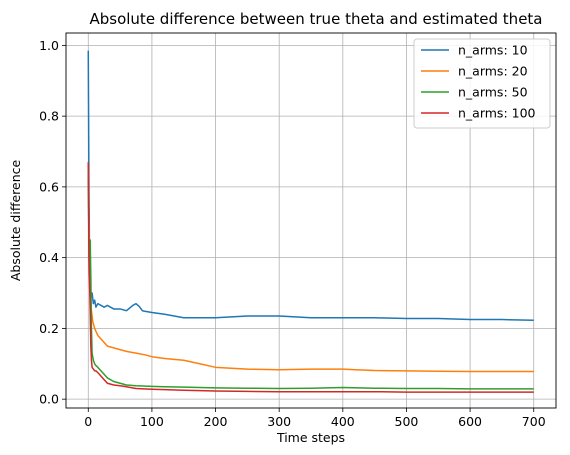 Image resolution: width=570 pixels, height=455 pixels. Describe the element at coordinates (497, 113) in the screenshot. I see `legend-label: n_arms: 100` at that location.